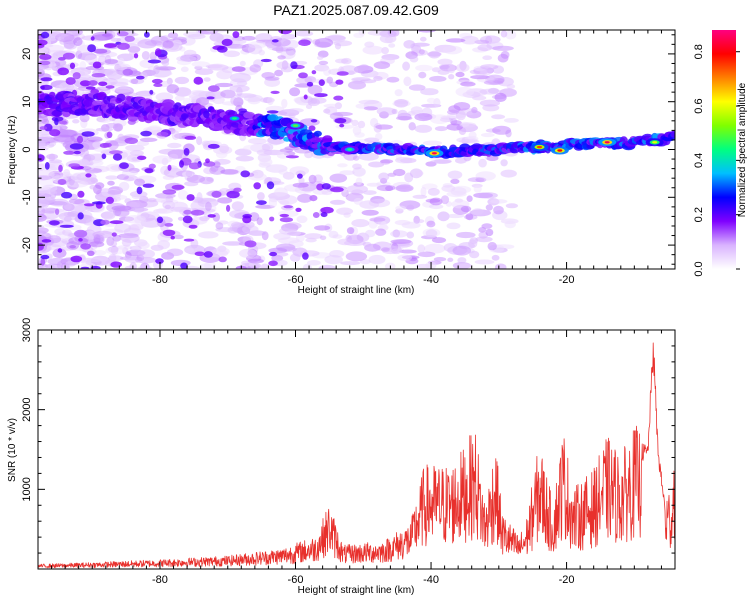 The height and width of the screenshot is (600, 750). What do you see at coordinates (356, 290) in the screenshot?
I see `spectrogram-xlabel: Height of straight line (km)` at bounding box center [356, 290].